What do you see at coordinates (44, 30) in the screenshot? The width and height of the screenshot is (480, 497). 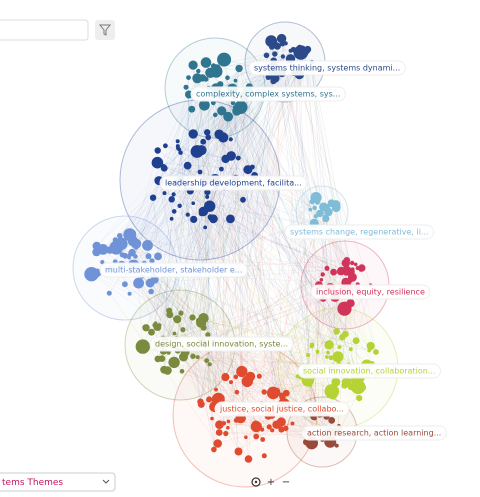 I see `search-box` at bounding box center [44, 30].